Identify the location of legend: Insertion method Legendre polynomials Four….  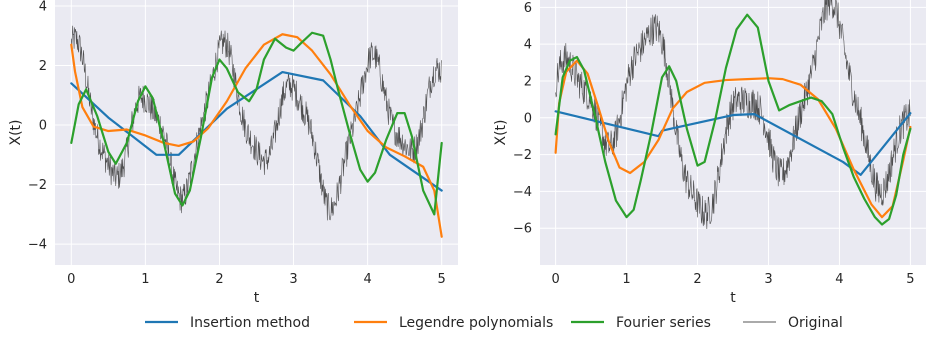
(494, 323).